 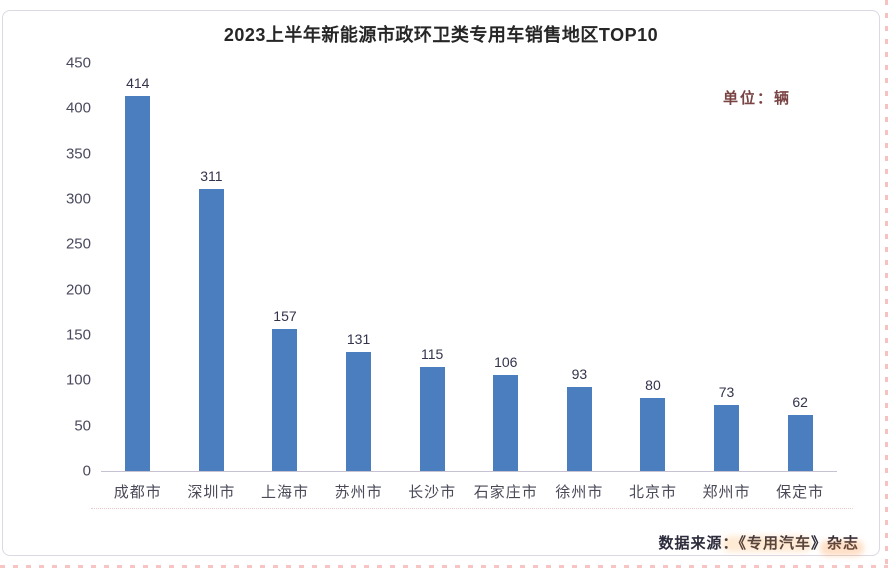 I want to click on bar-value-label: 157, so click(x=285, y=315).